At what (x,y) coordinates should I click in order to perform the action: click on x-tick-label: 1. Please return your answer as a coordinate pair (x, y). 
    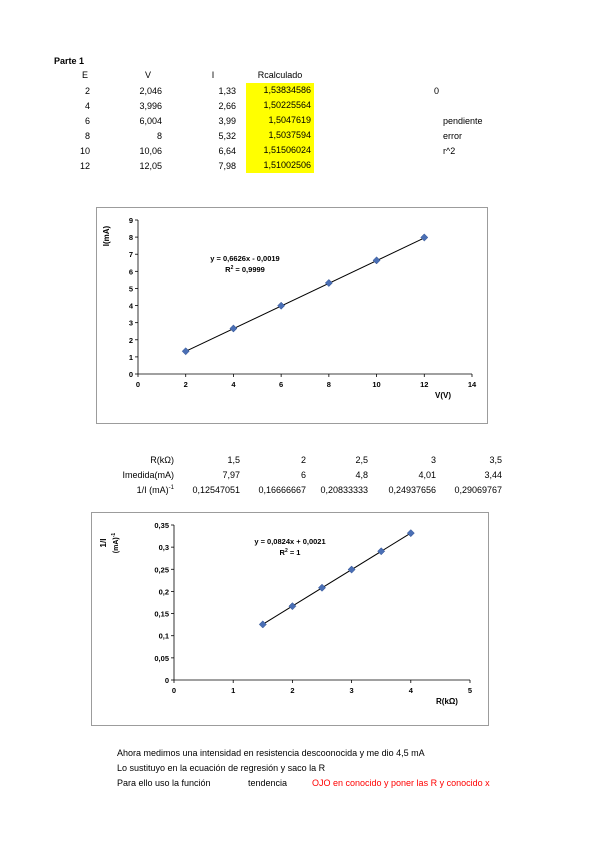
    Looking at the image, I should click on (233, 690).